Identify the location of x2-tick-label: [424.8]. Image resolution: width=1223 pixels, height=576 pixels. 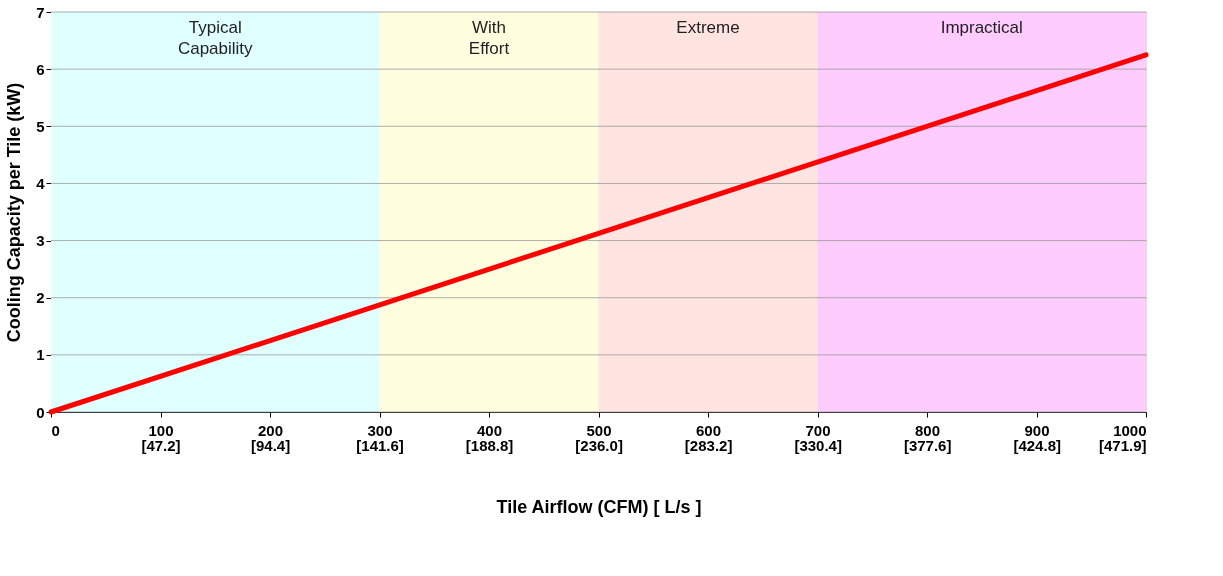
(1037, 445).